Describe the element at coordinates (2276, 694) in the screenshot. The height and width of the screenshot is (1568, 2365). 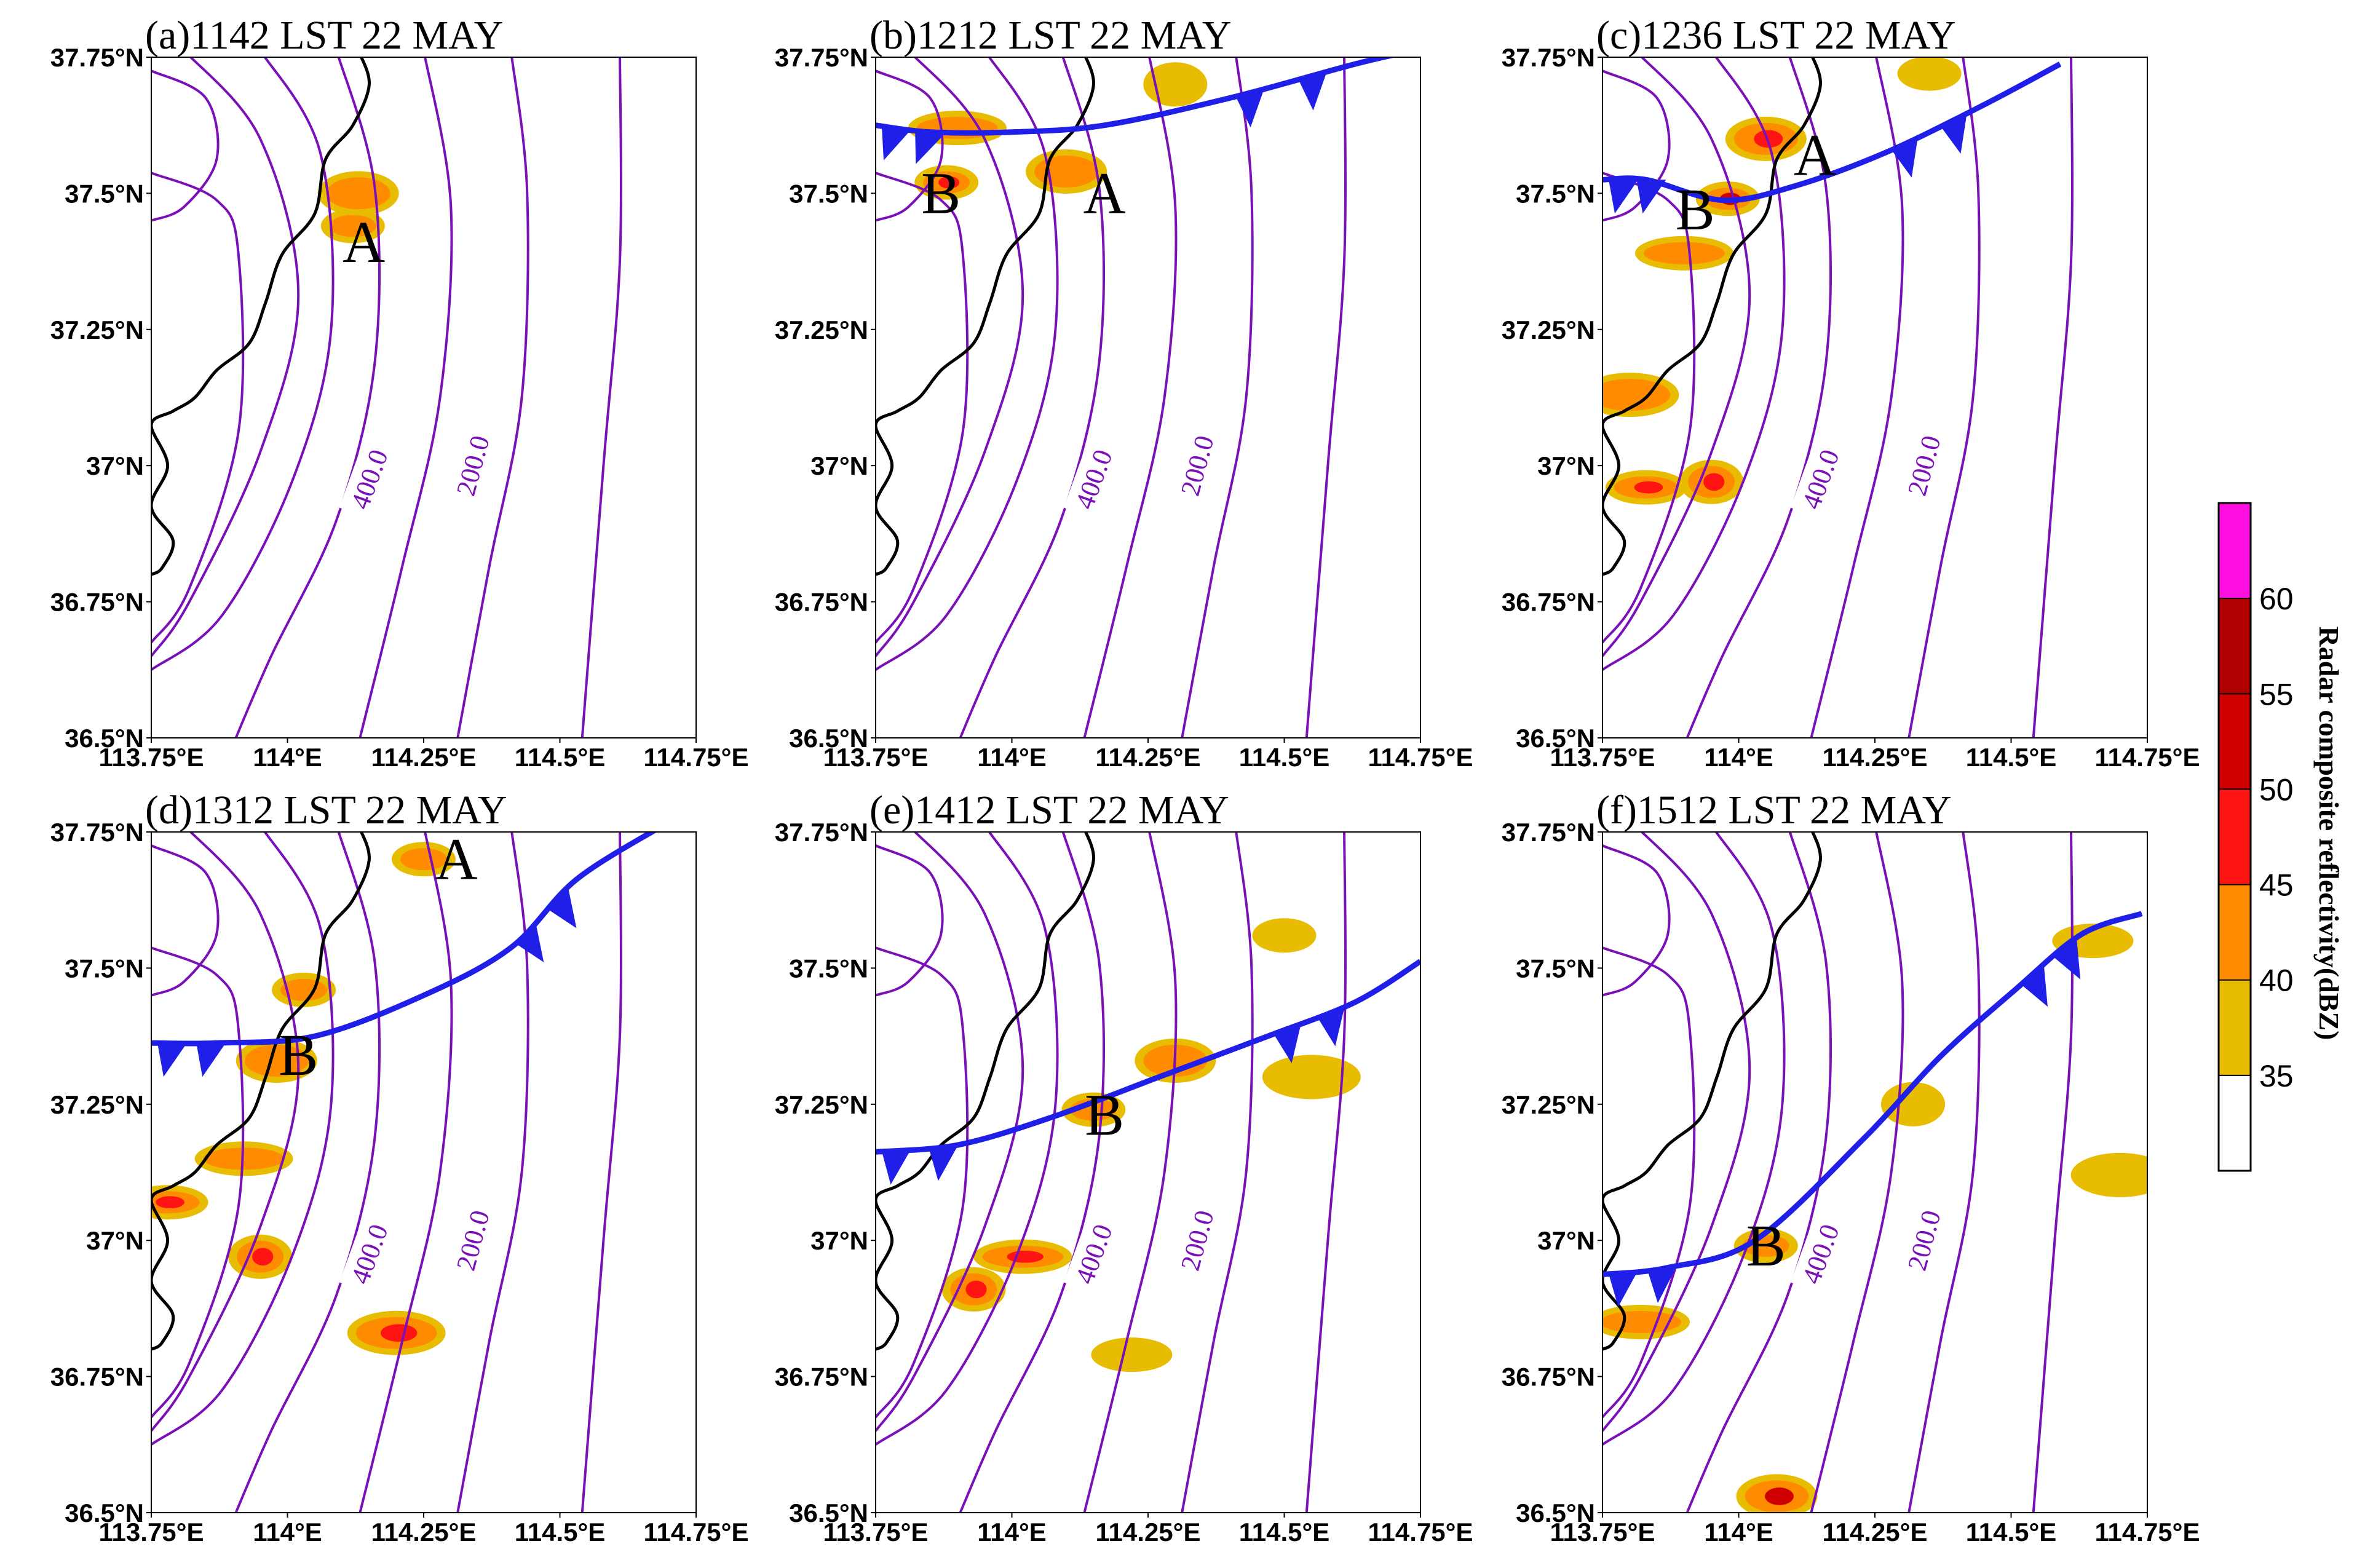
I see `colorbar-tick-label: 55` at that location.